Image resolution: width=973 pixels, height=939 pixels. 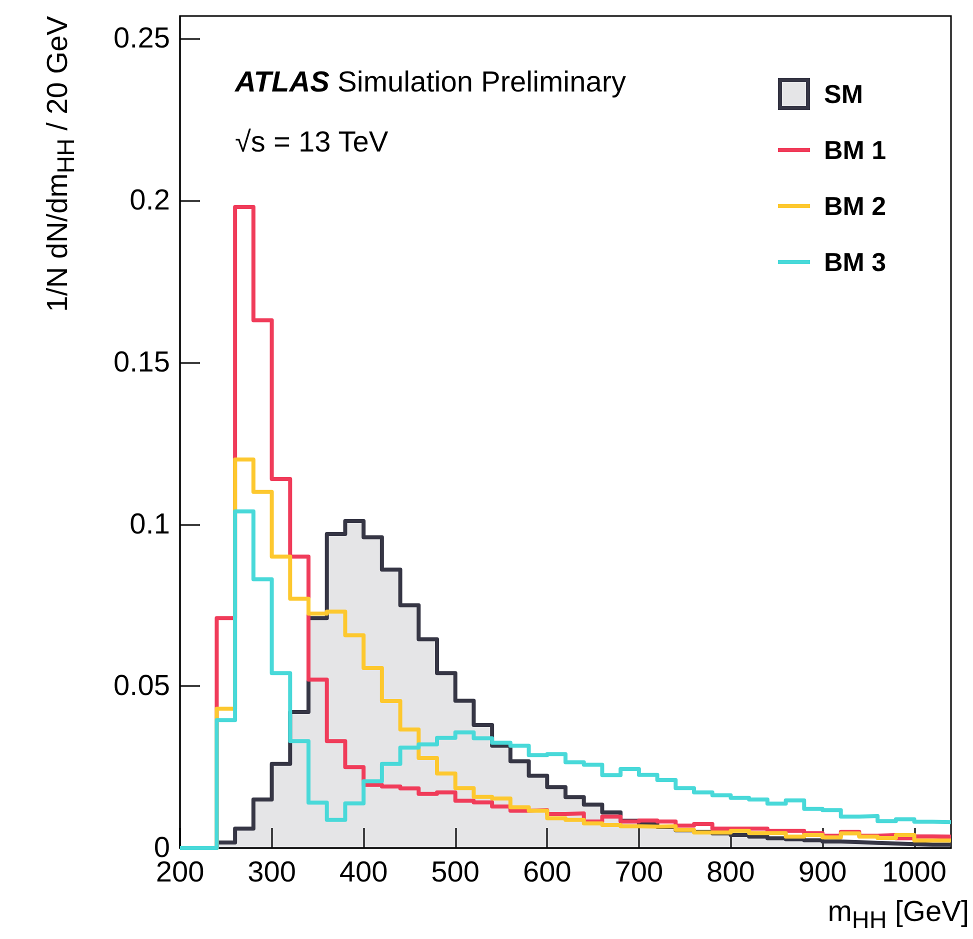 What do you see at coordinates (822, 872) in the screenshot?
I see `x-tick-label: 900` at bounding box center [822, 872].